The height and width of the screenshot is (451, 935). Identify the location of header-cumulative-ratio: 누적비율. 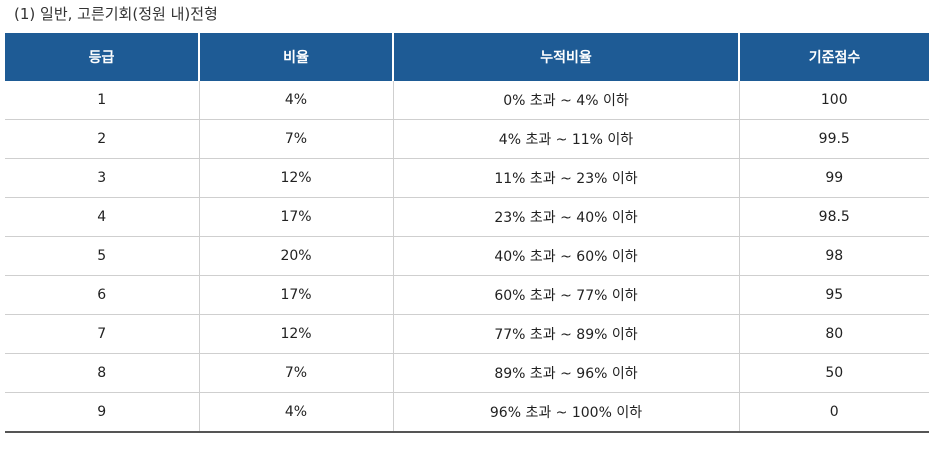
(566, 57).